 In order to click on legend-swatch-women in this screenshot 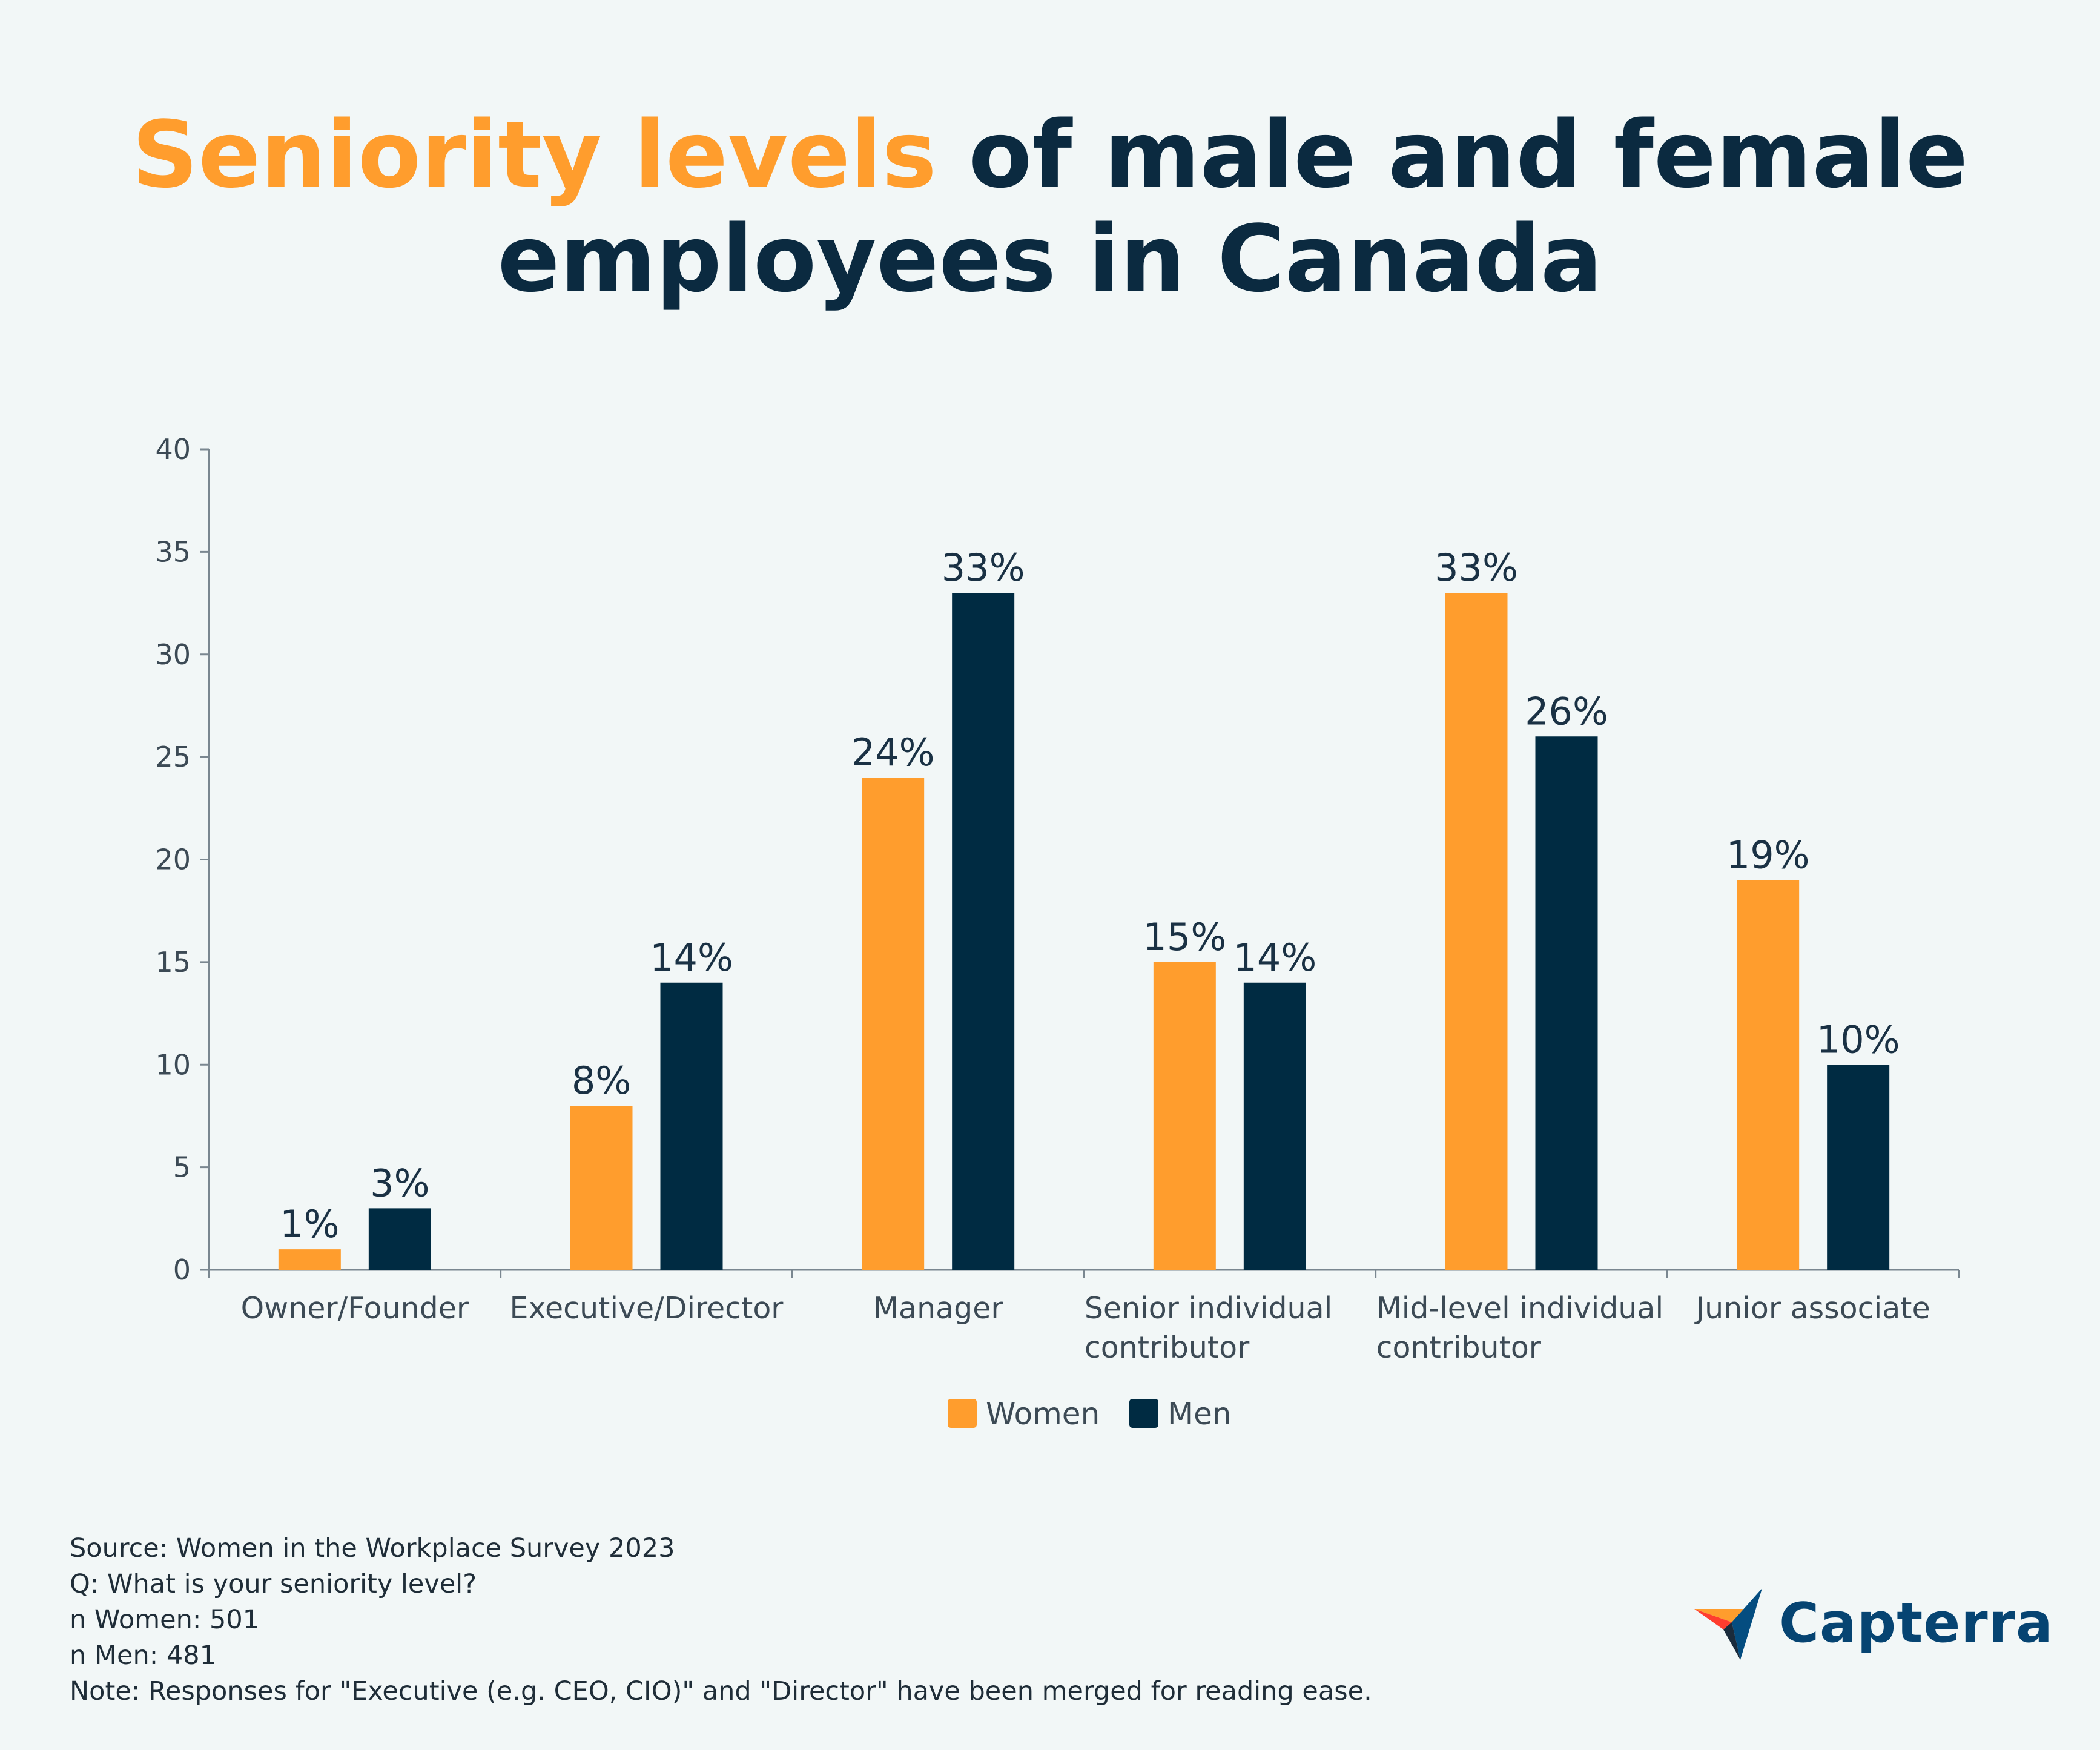, I will do `click(962, 1413)`.